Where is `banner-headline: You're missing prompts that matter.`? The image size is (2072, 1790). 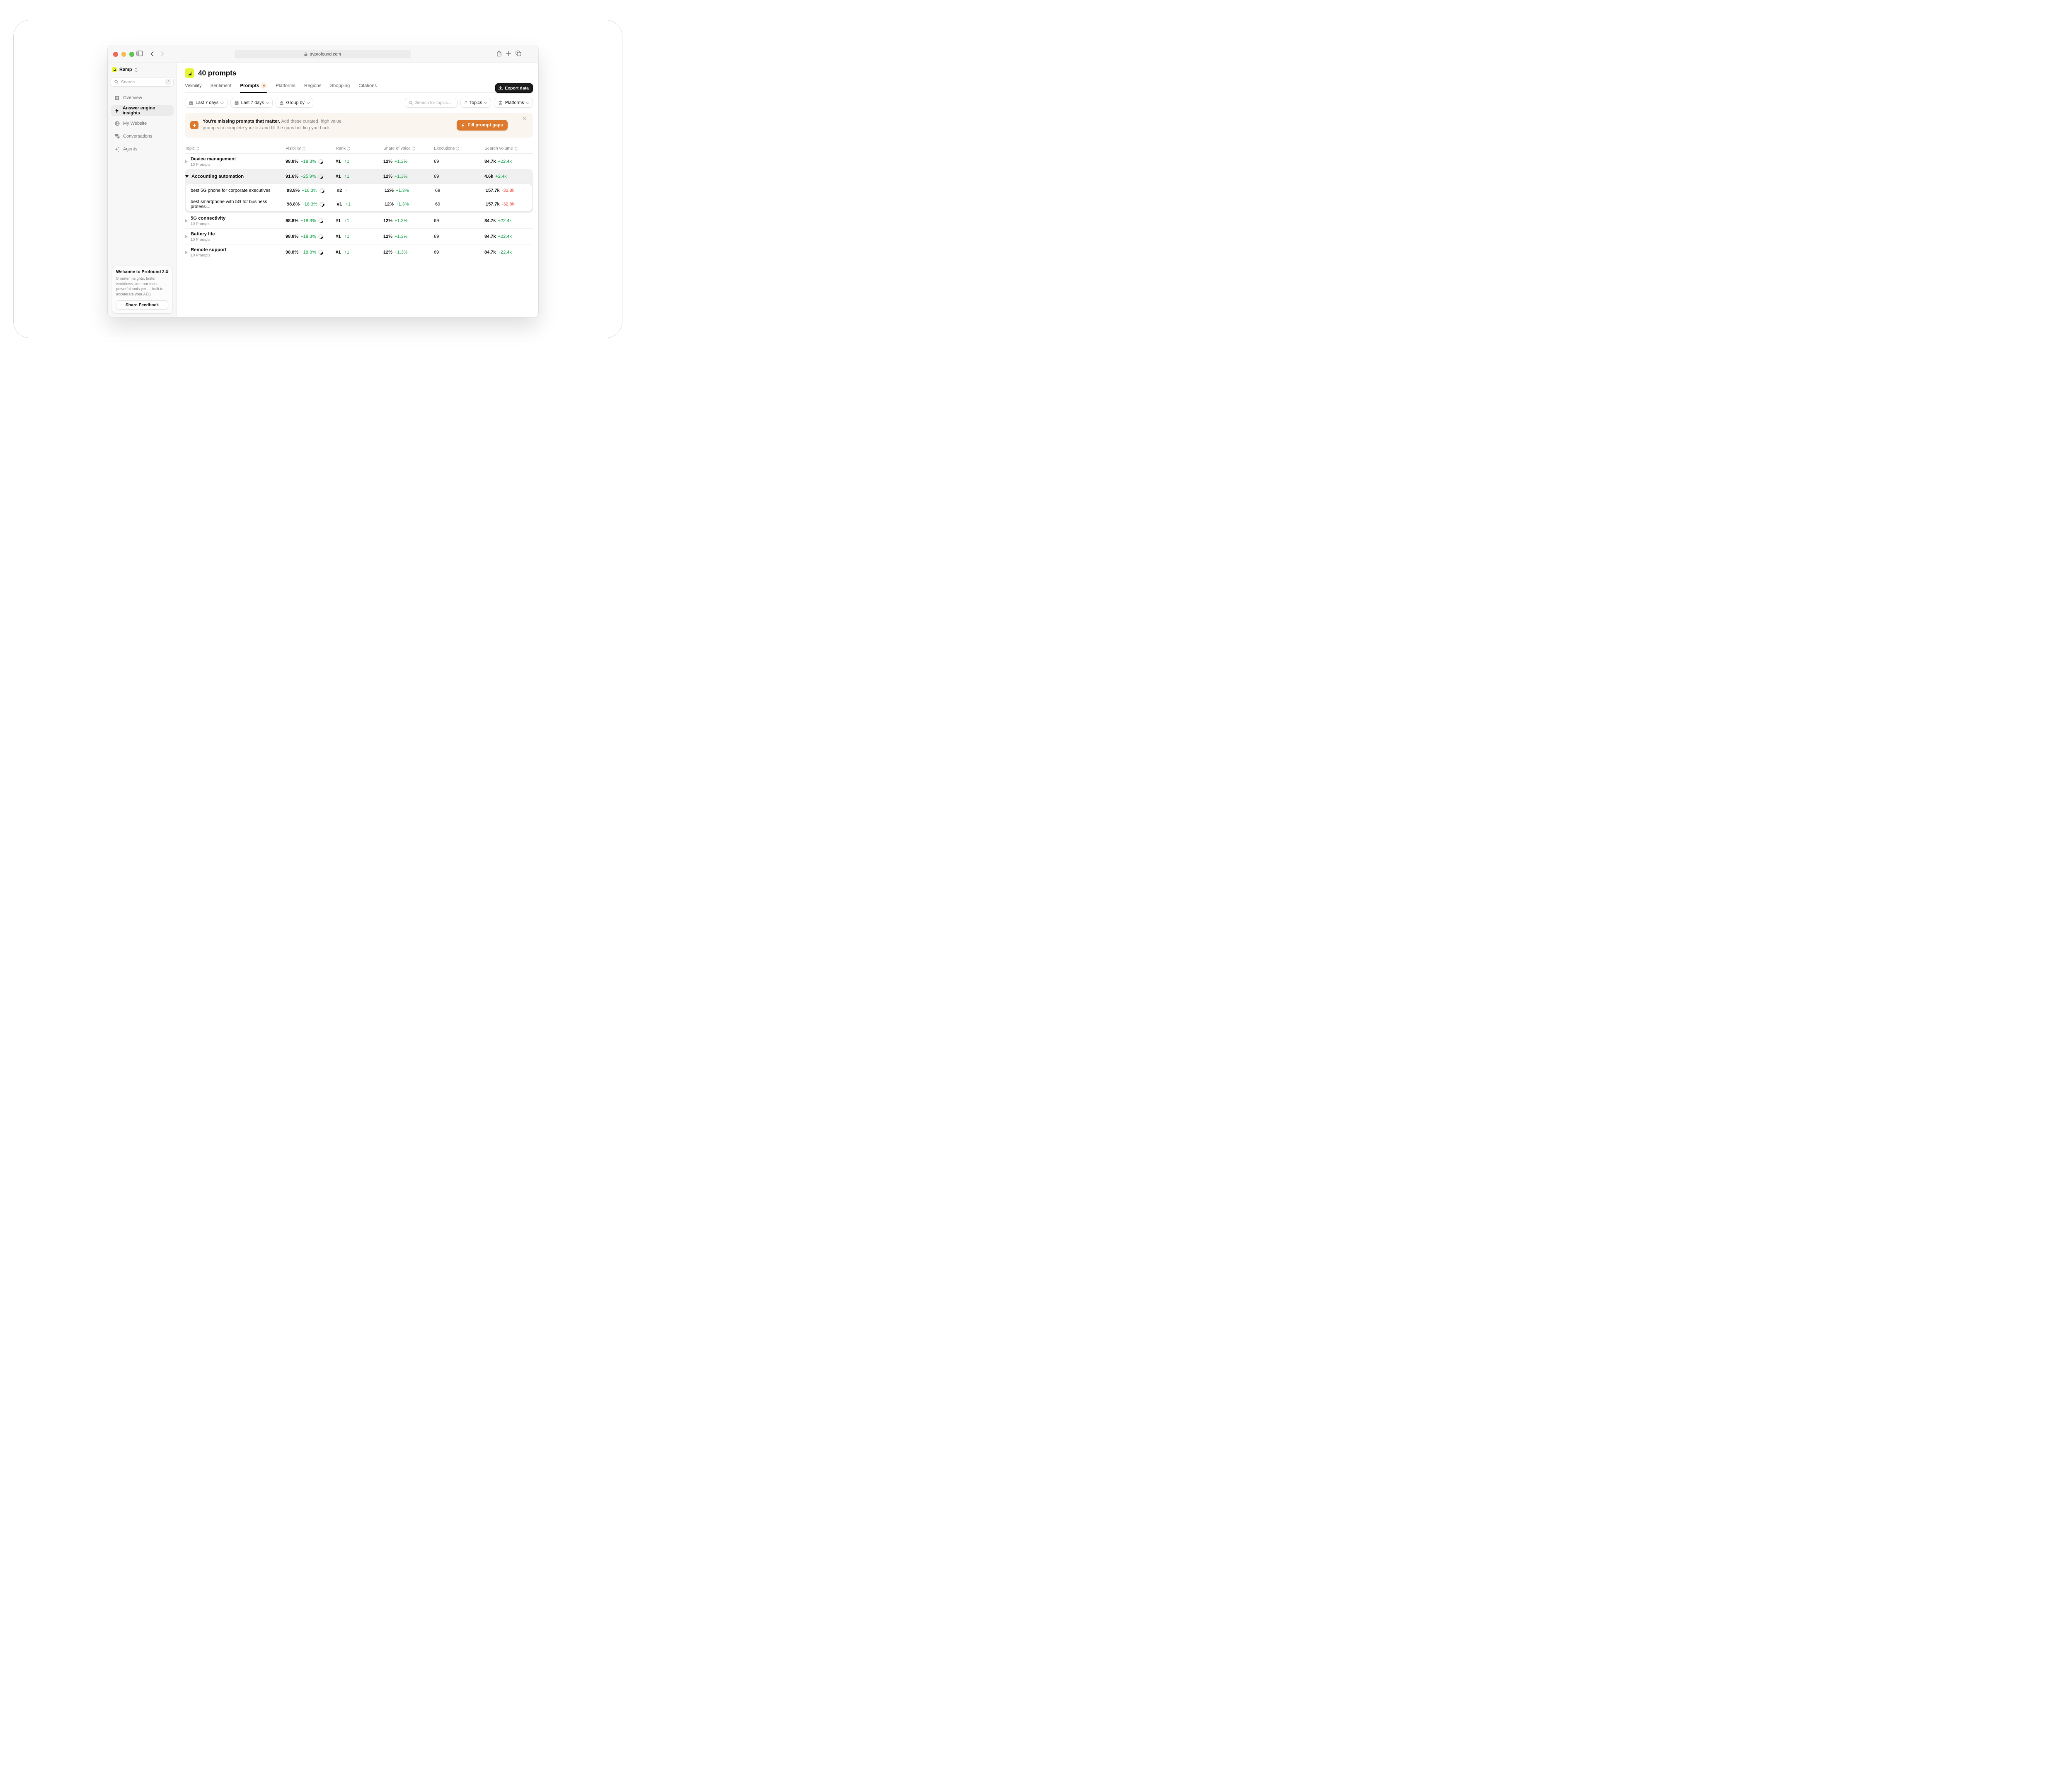 banner-headline: You're missing prompts that matter. is located at coordinates (241, 121).